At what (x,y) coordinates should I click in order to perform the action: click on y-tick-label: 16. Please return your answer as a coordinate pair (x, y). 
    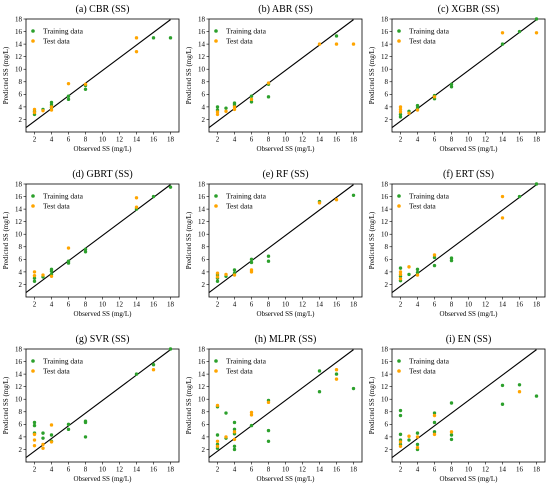
    Looking at the image, I should click on (19, 362).